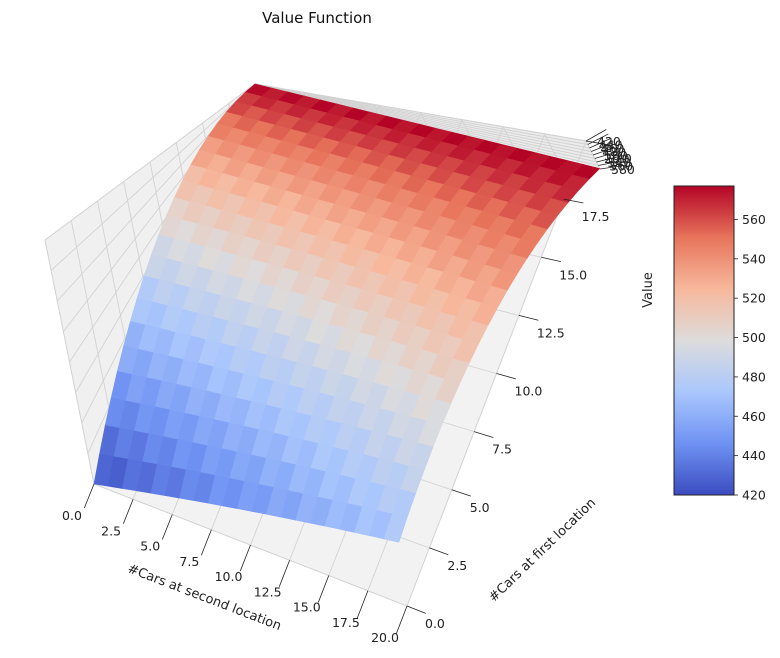  I want to click on y-tick-label: 10.0, so click(529, 391).